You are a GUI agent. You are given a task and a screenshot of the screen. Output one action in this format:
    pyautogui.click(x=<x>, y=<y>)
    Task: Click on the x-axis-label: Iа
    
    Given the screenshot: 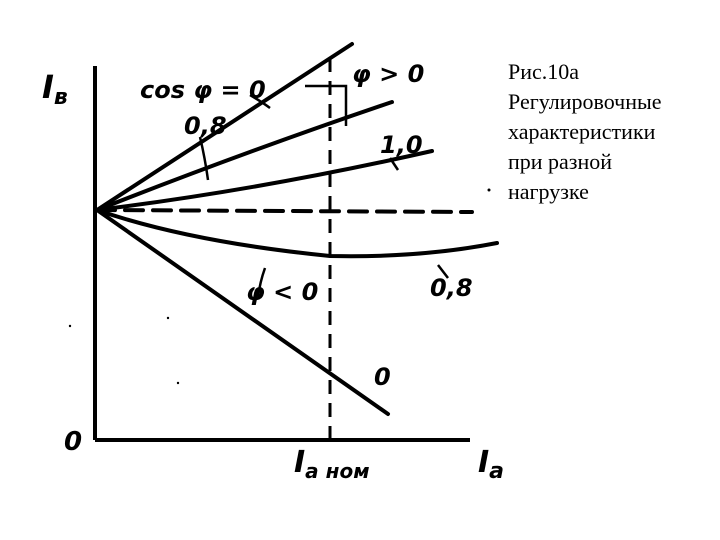 What is the action you would take?
    pyautogui.click(x=491, y=464)
    